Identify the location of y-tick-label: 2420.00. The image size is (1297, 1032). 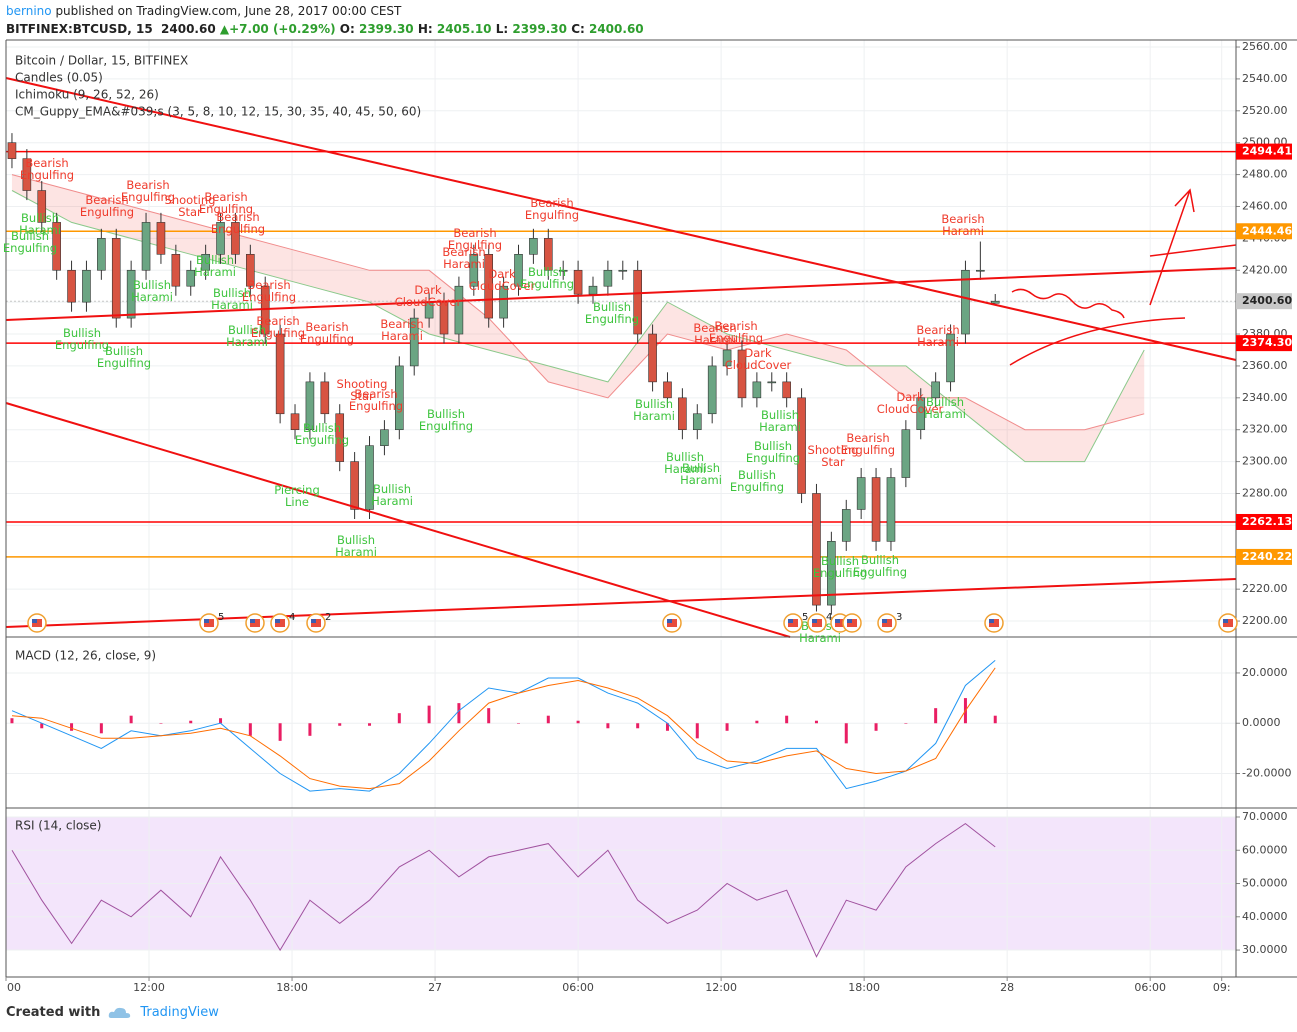
(1265, 269).